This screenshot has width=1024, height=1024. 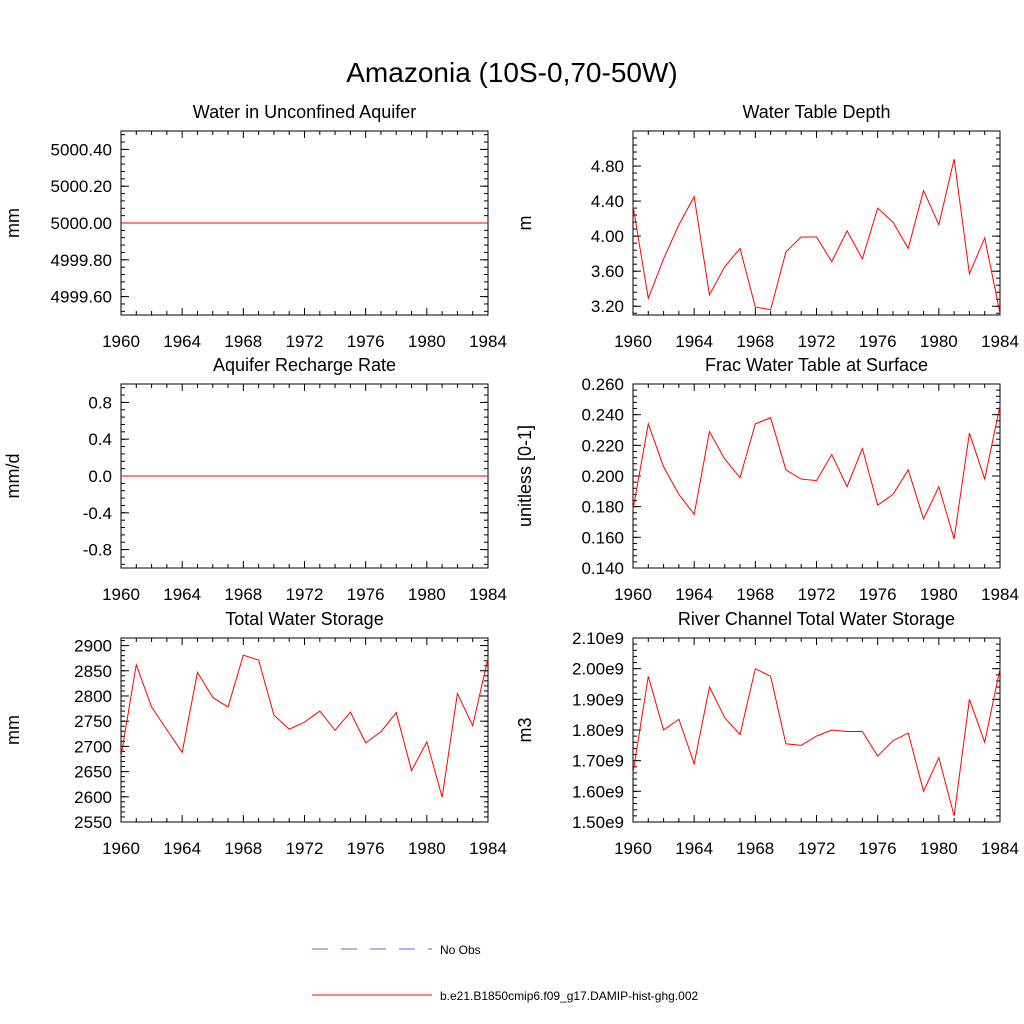 What do you see at coordinates (939, 594) in the screenshot?
I see `x-tick-label-3-5: 1980` at bounding box center [939, 594].